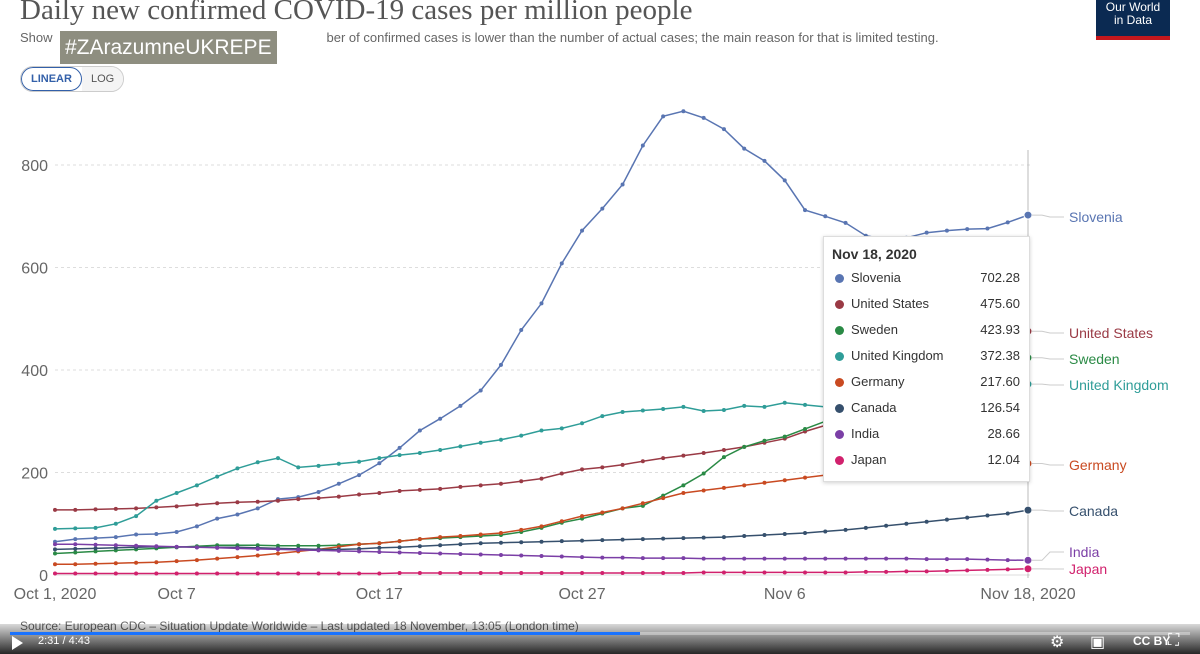 The image size is (1200, 654). What do you see at coordinates (600, 639) in the screenshot?
I see `video-player-bar: 2:31 / 4:43 ⚙ ▣ CC BY ⛶` at bounding box center [600, 639].